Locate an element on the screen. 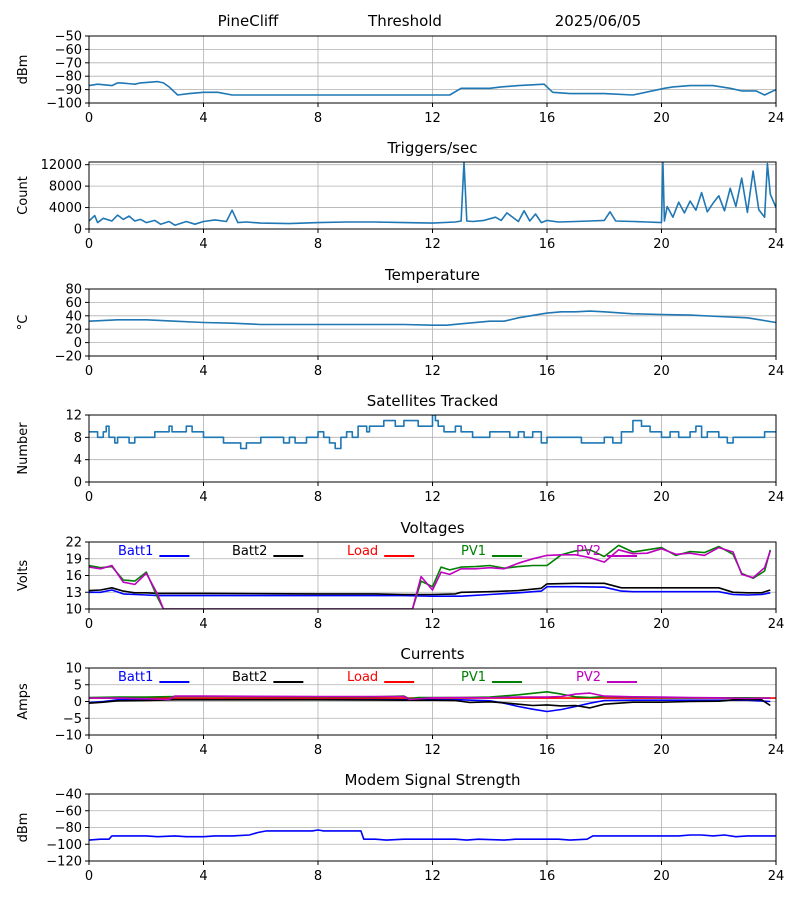  y-tick-label: 16 is located at coordinates (73, 576).